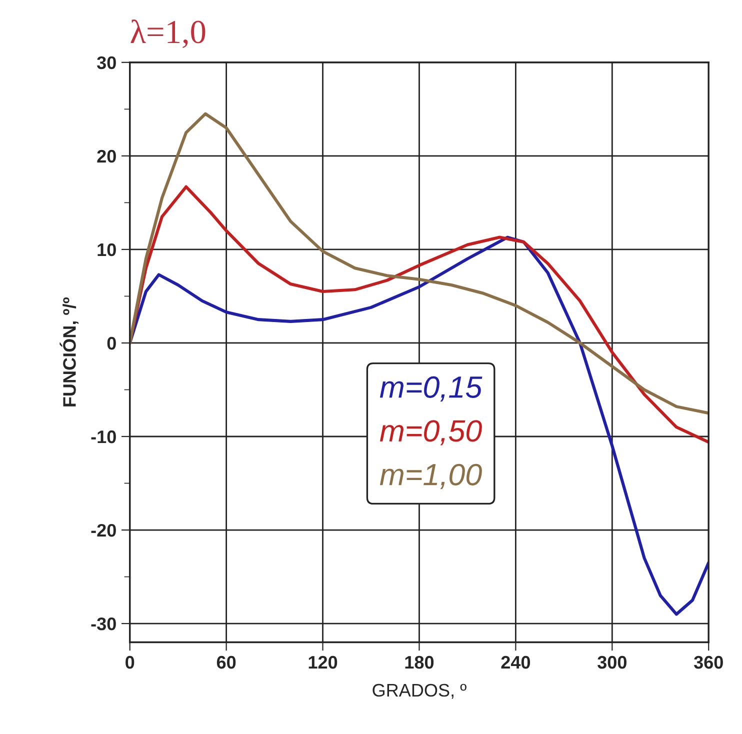 This screenshot has width=742, height=734. Describe the element at coordinates (323, 662) in the screenshot. I see `x-tick-label: 120` at that location.